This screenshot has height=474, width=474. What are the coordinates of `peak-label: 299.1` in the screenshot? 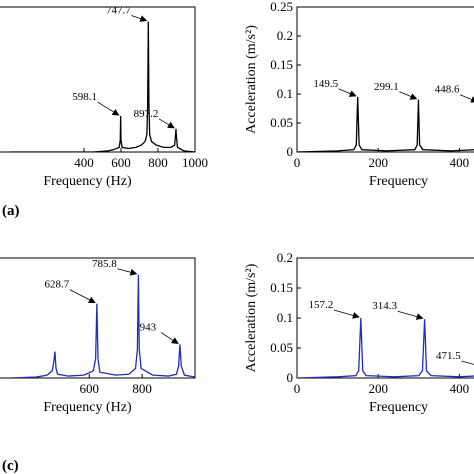 It's located at (386, 87).